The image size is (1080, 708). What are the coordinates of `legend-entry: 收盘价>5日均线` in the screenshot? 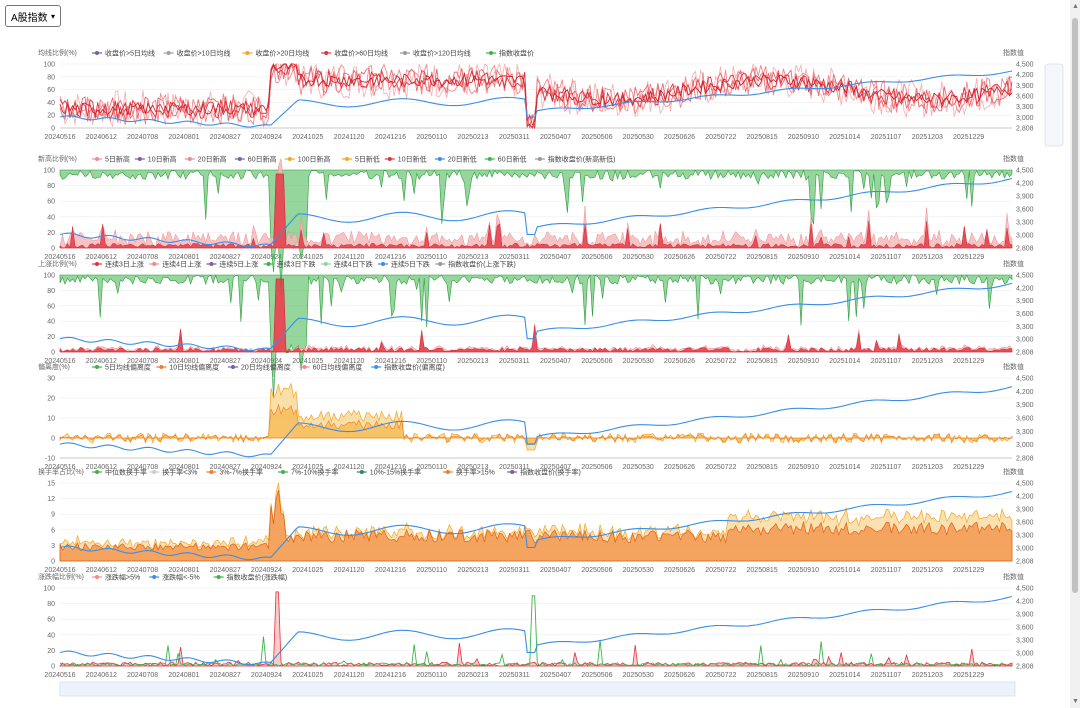 It's located at (130, 53).